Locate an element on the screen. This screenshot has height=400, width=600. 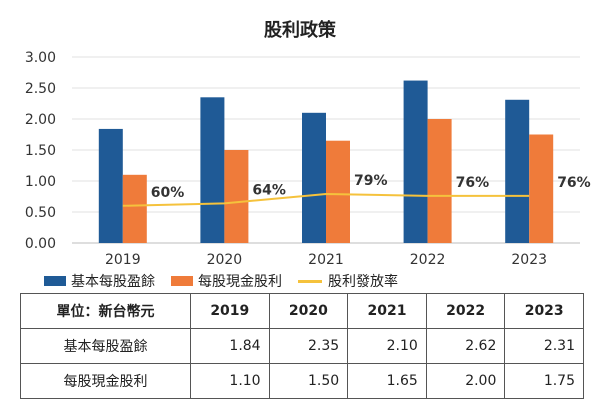
table-header-year: 2022 is located at coordinates (465, 311).